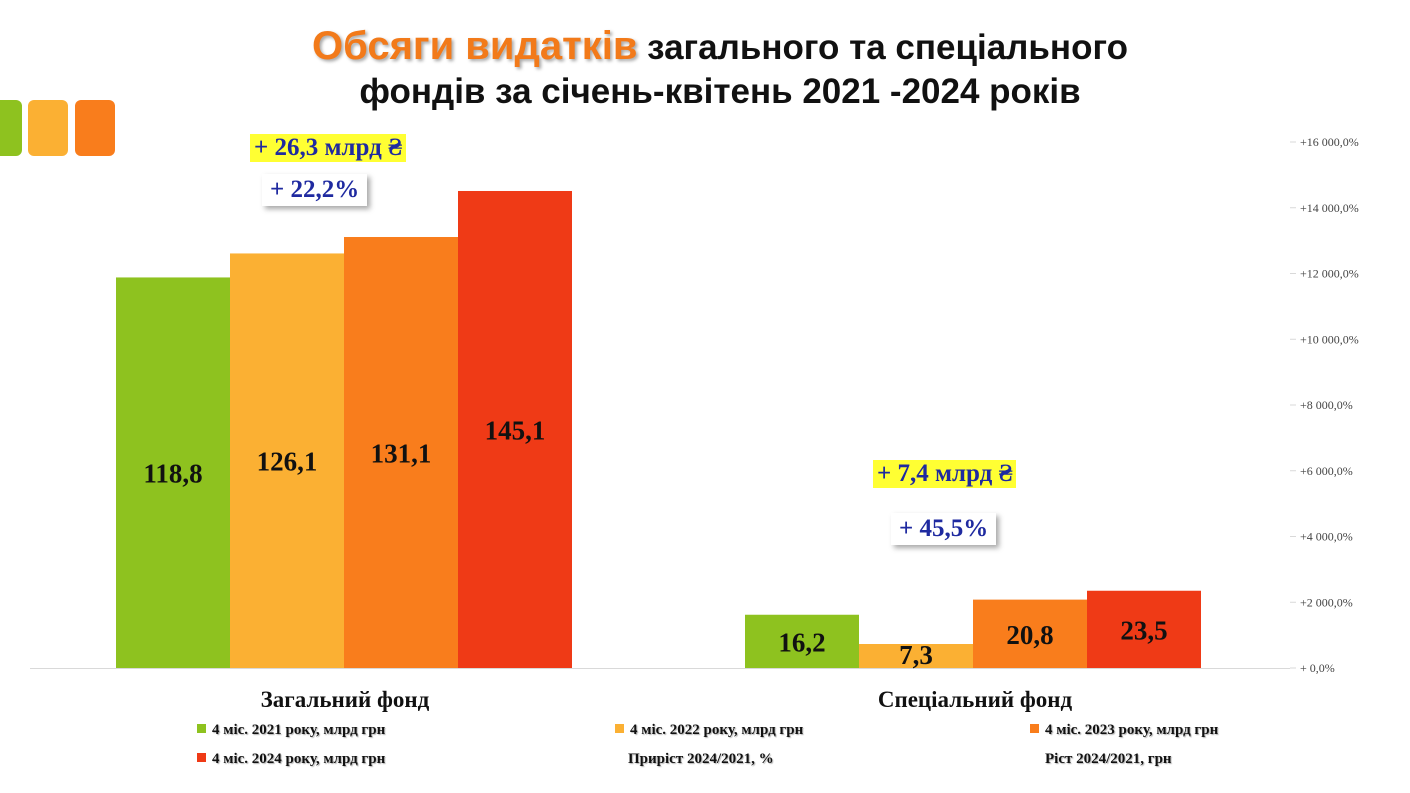 This screenshot has height=793, width=1410. I want to click on legend-item-2024: 4 міс. 2024 року, млрд грн, so click(291, 759).